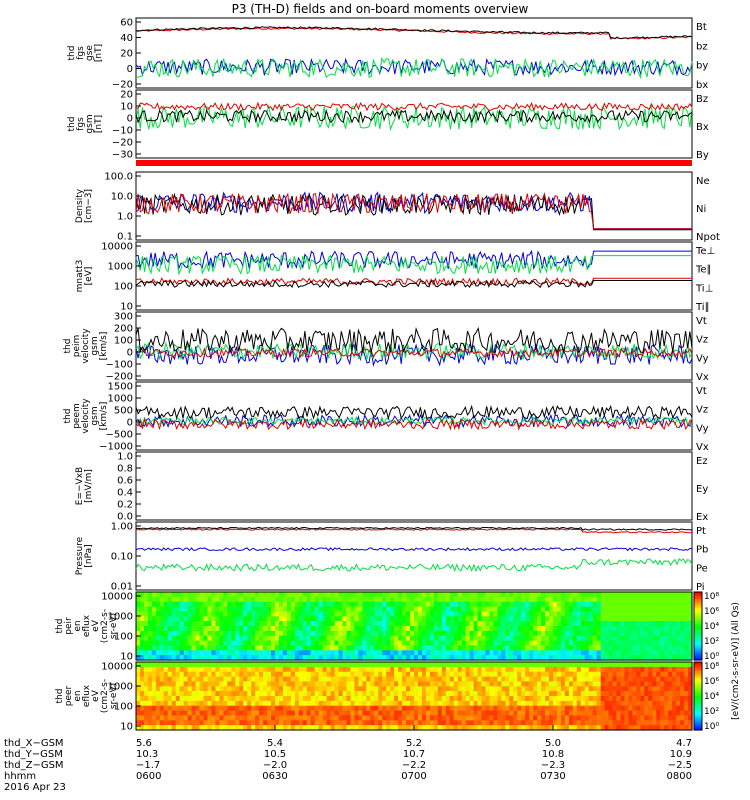  I want to click on colorbar-cell, so click(698, 623).